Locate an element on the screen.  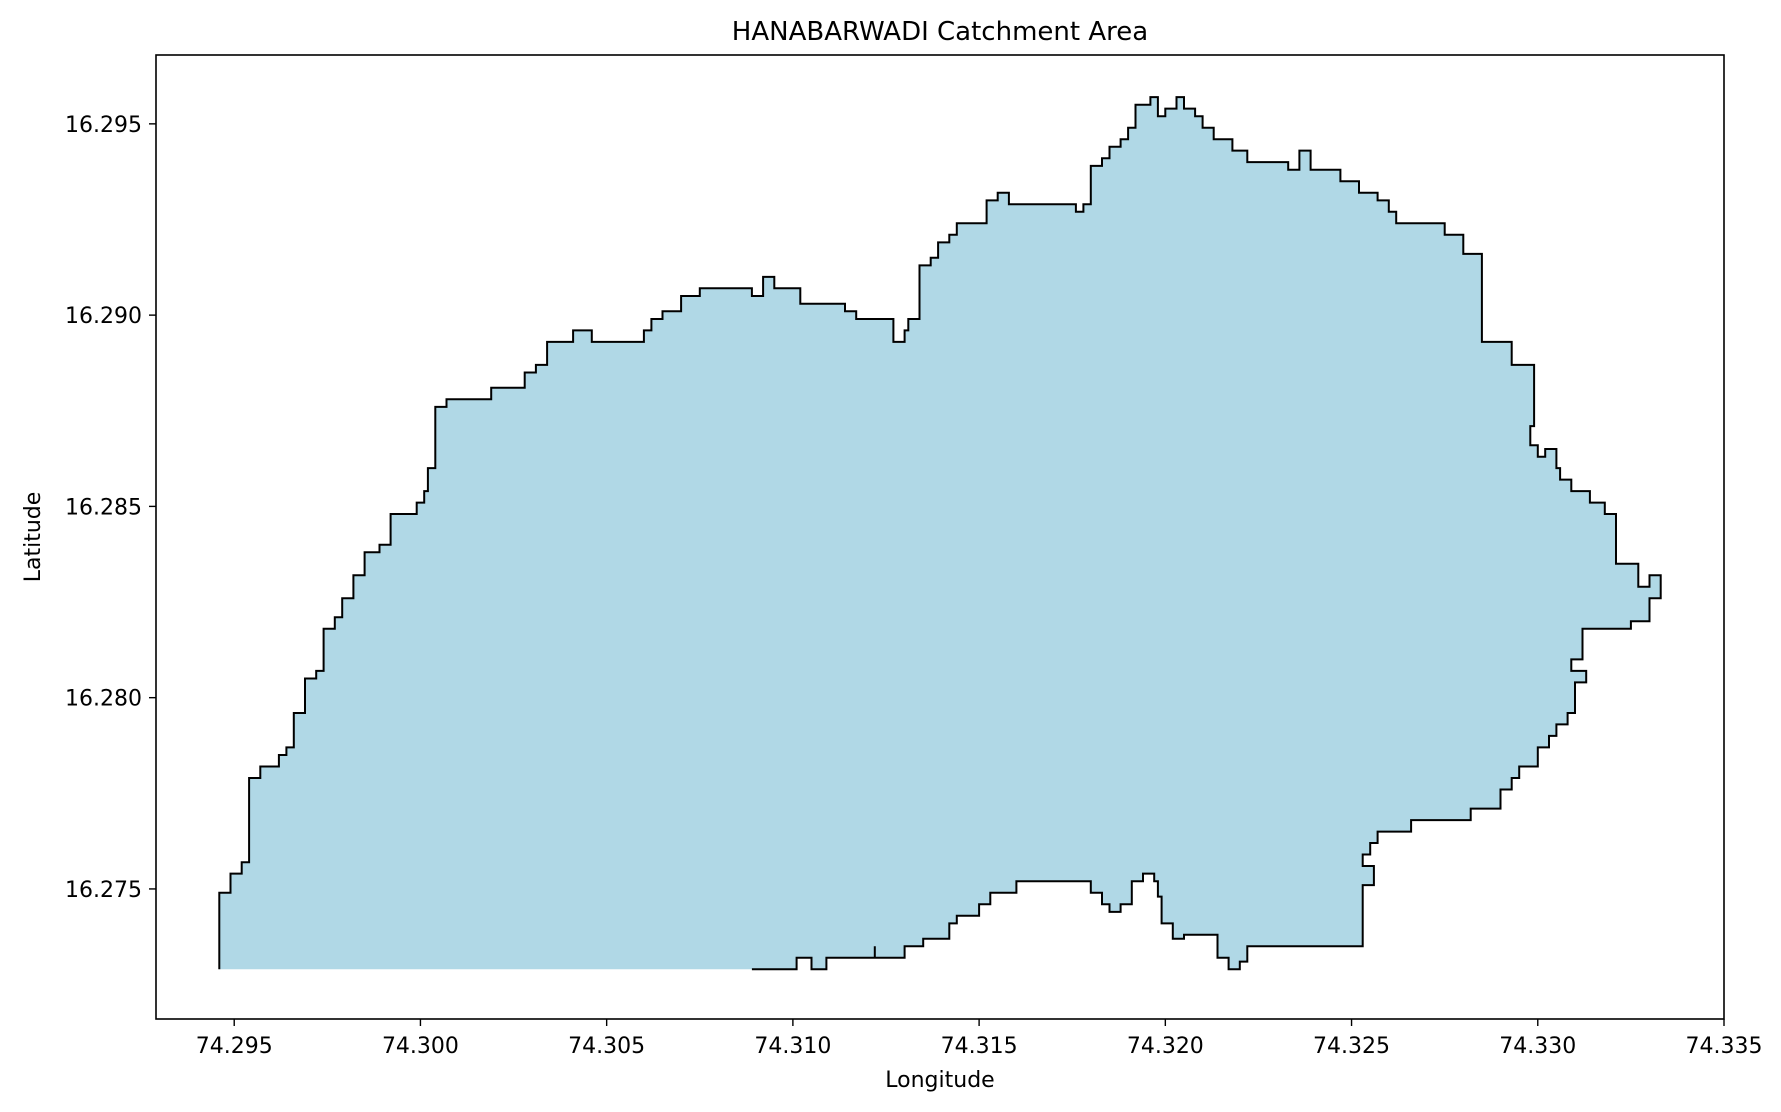
x-tick-label: 74.320 is located at coordinates (1165, 1046).